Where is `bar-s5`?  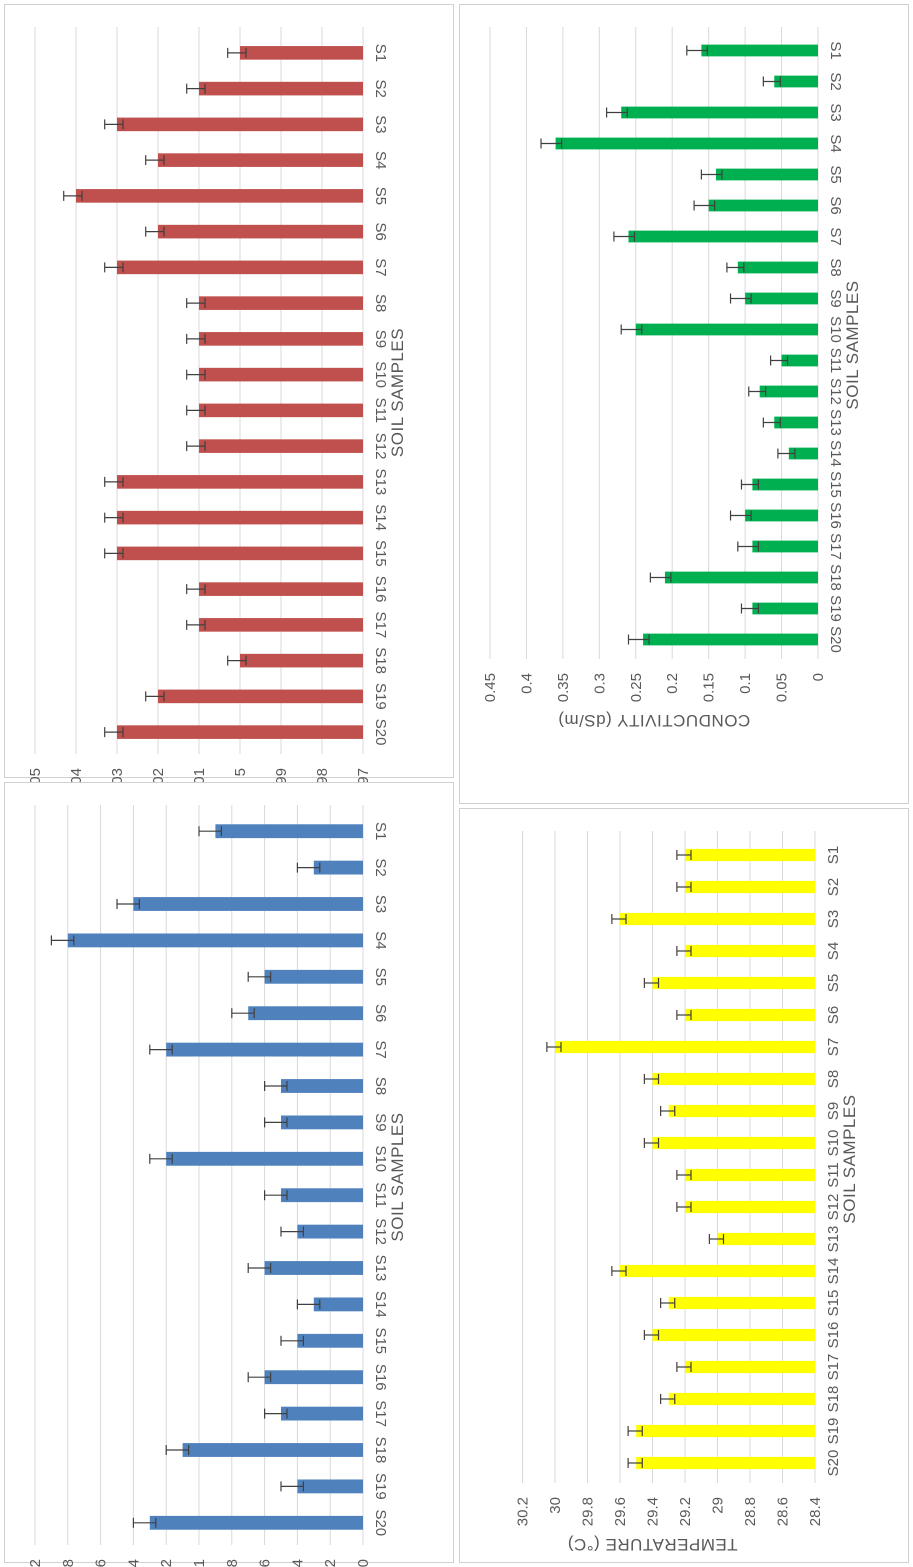
bar-s5 is located at coordinates (733, 983).